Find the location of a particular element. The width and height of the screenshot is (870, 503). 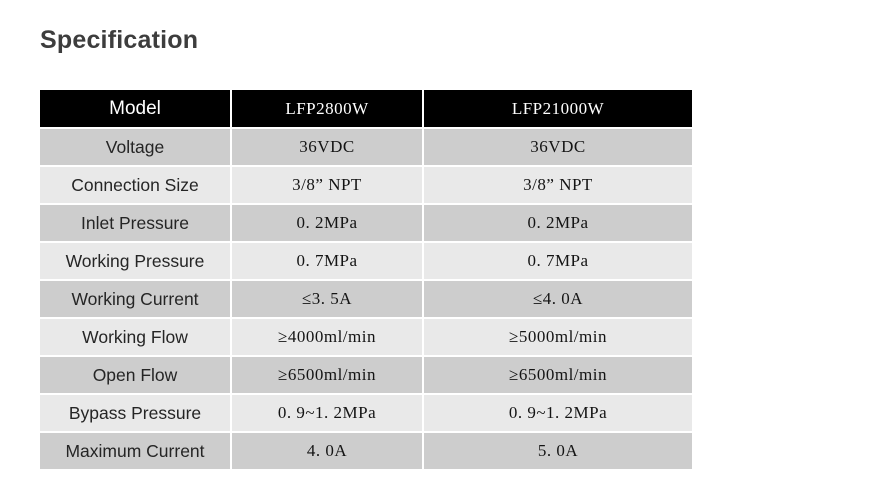

cell-lfp2800w: 0. 2MPa is located at coordinates (327, 223).